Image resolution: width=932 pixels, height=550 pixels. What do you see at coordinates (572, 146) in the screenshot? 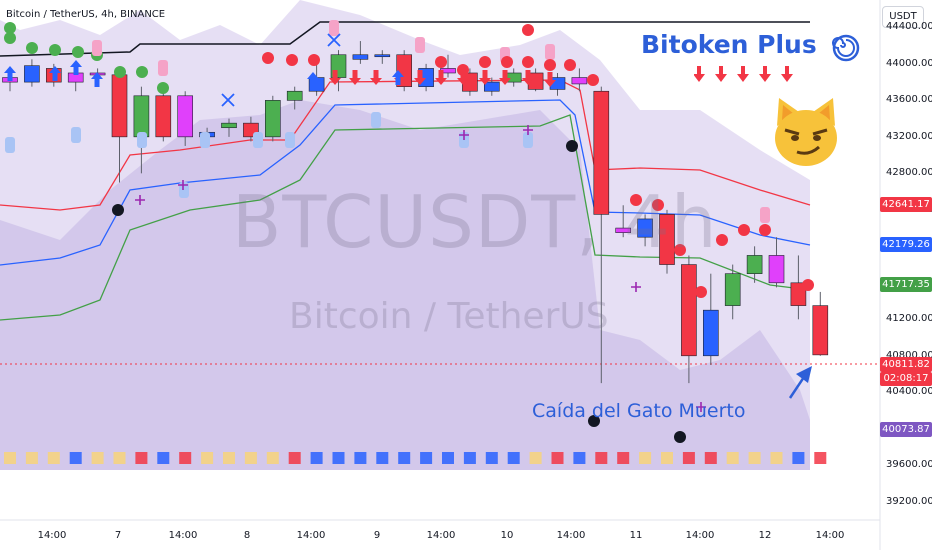
I see `black-dot-icon` at bounding box center [572, 146].